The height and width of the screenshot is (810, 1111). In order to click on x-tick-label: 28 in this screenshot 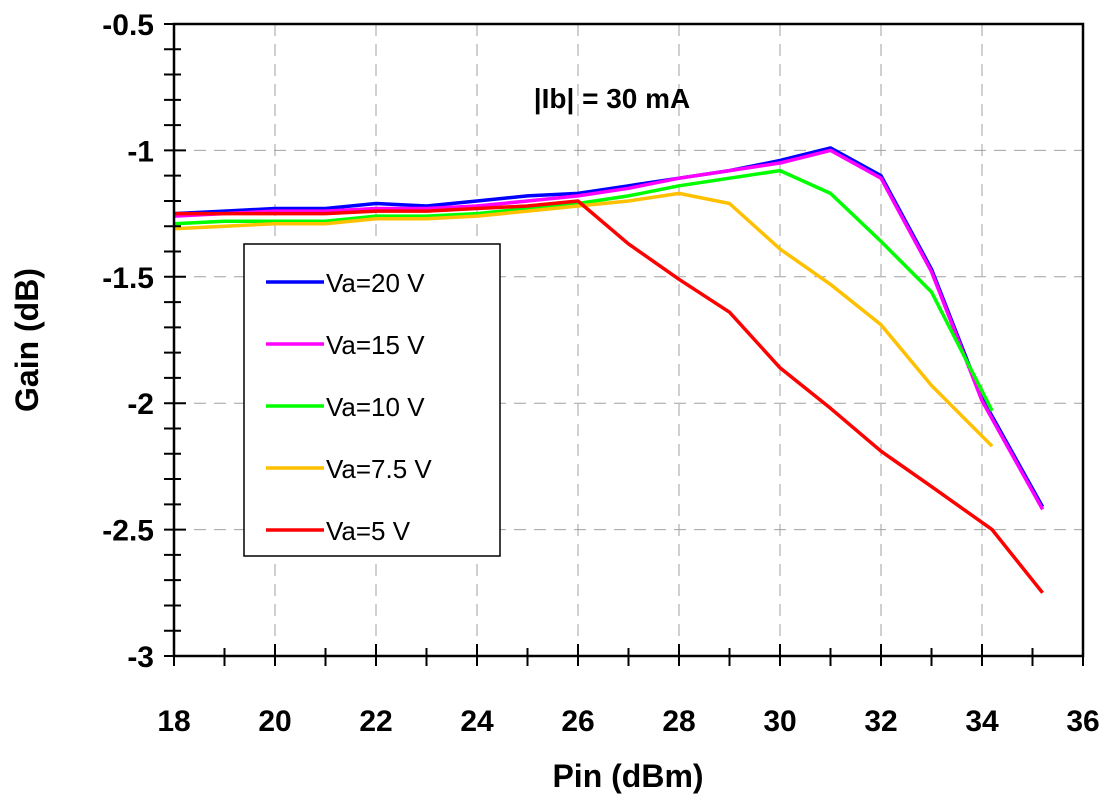, I will do `click(678, 721)`.